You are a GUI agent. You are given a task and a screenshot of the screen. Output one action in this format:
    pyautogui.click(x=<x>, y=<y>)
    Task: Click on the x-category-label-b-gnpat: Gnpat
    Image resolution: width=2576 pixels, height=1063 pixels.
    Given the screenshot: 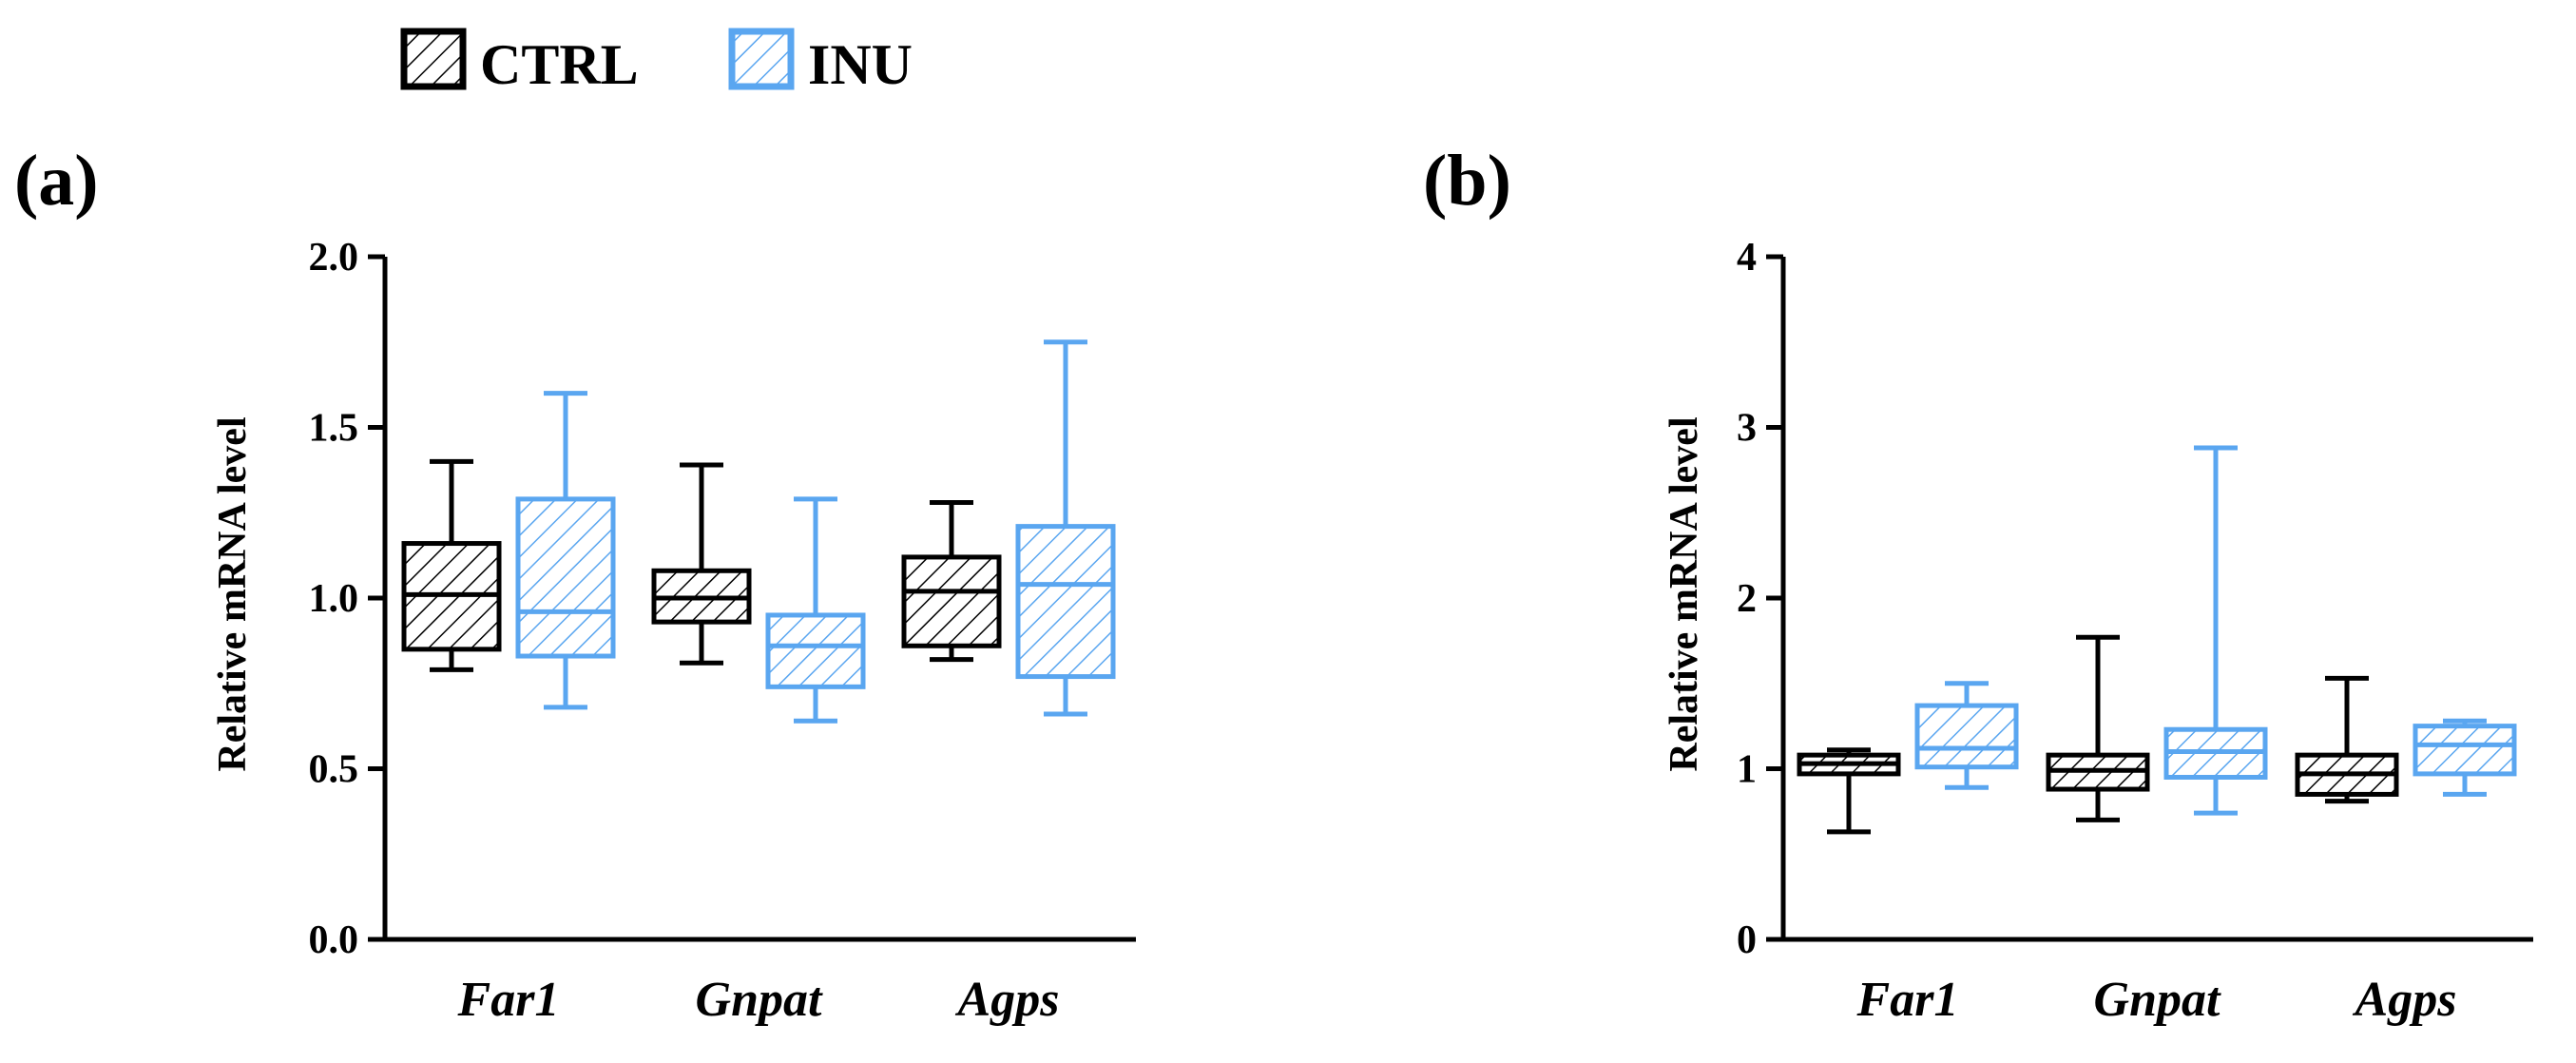 What is the action you would take?
    pyautogui.click(x=2157, y=1000)
    